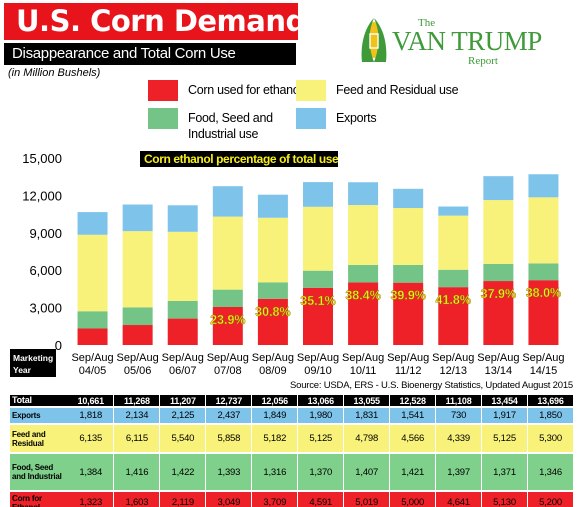 The width and height of the screenshot is (581, 507). What do you see at coordinates (137, 415) in the screenshot?
I see `table-cell: 2,134` at bounding box center [137, 415].